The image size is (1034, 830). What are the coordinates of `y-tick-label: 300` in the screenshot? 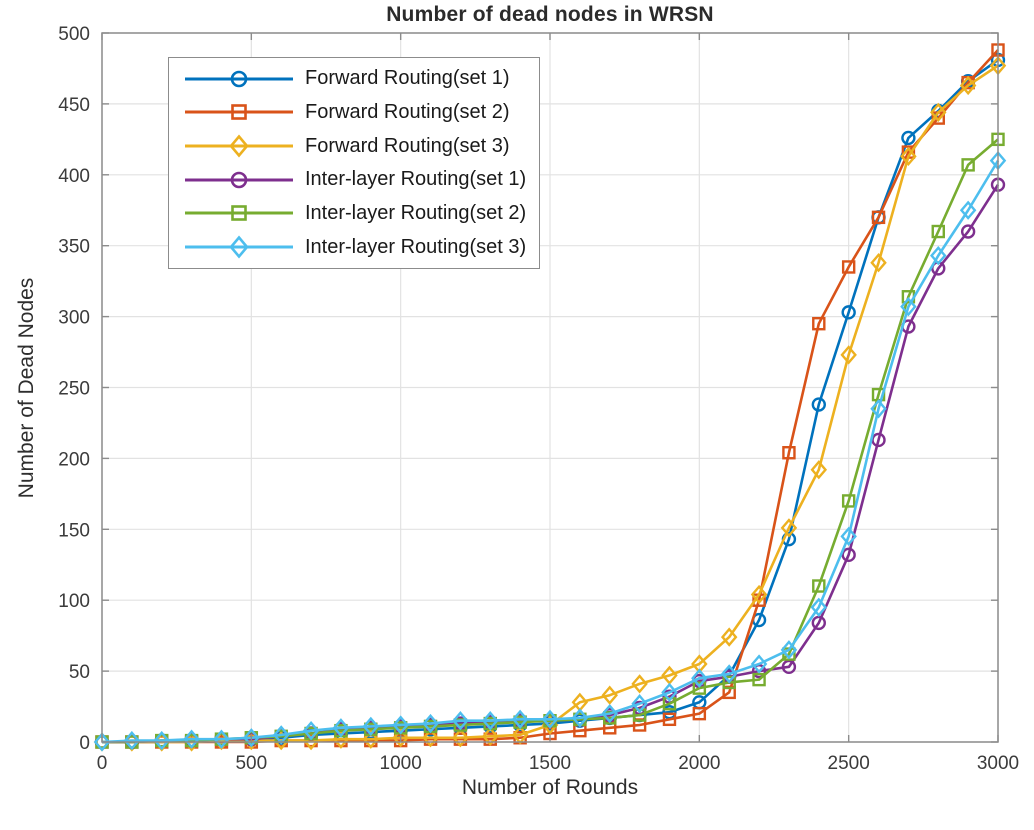 It's located at (74, 318).